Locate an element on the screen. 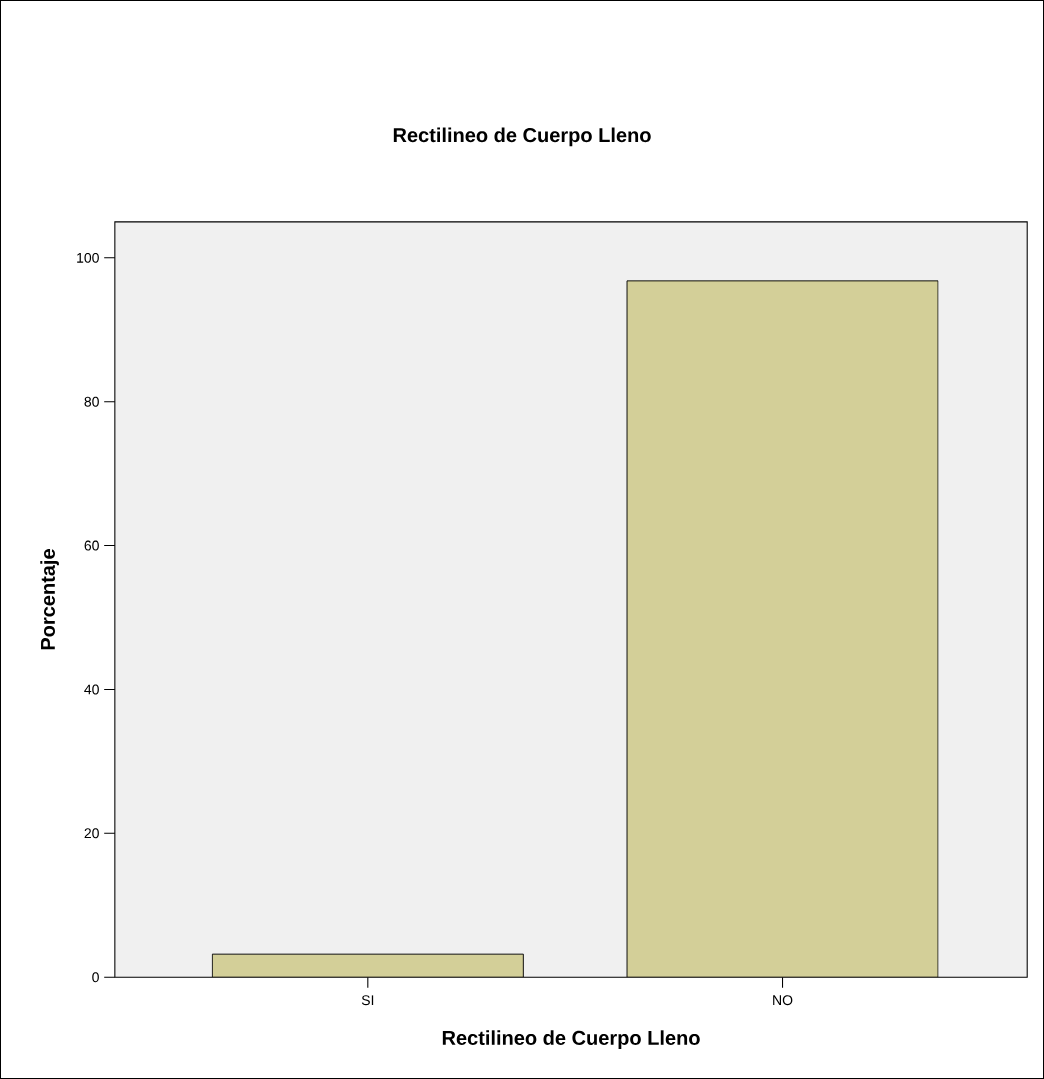 The height and width of the screenshot is (1079, 1044). y-tick-label: 60 is located at coordinates (91, 545).